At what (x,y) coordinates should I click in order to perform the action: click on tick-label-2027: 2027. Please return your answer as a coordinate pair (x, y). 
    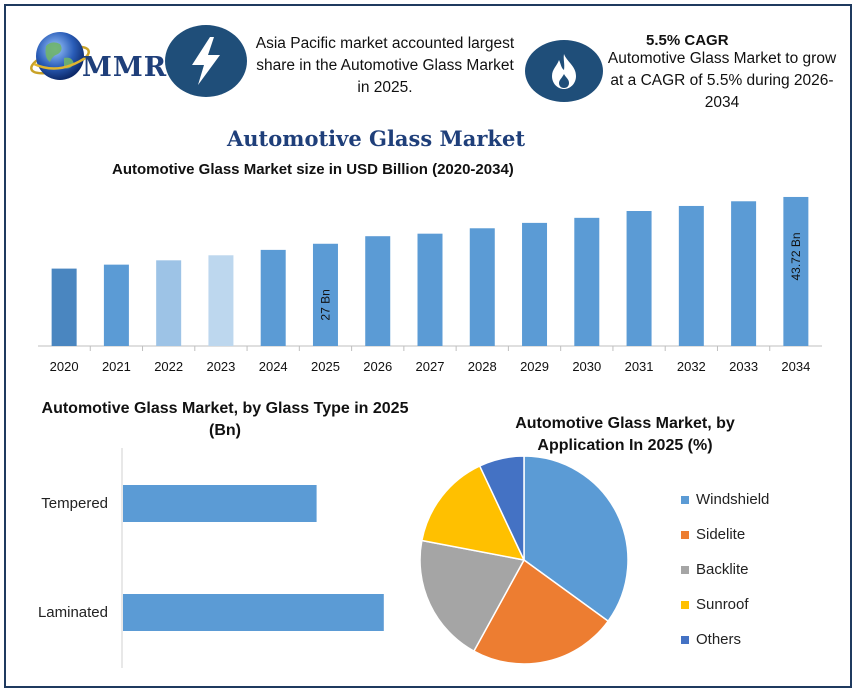
    Looking at the image, I should click on (430, 366).